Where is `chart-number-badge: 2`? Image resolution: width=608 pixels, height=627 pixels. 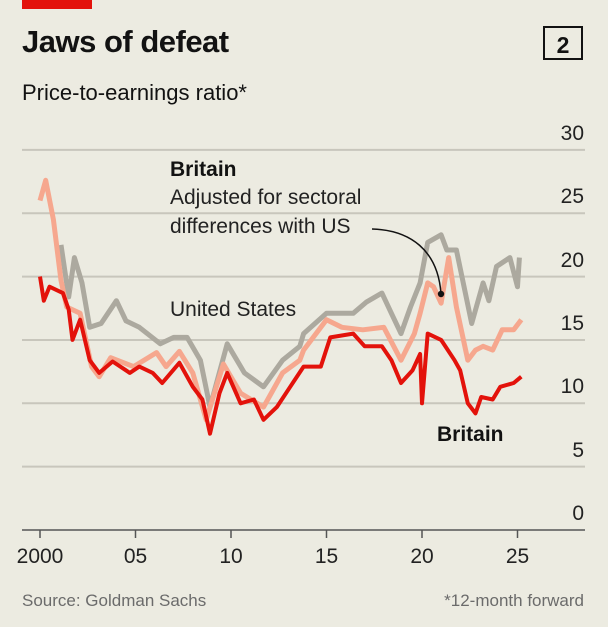
chart-number-badge: 2 is located at coordinates (563, 43).